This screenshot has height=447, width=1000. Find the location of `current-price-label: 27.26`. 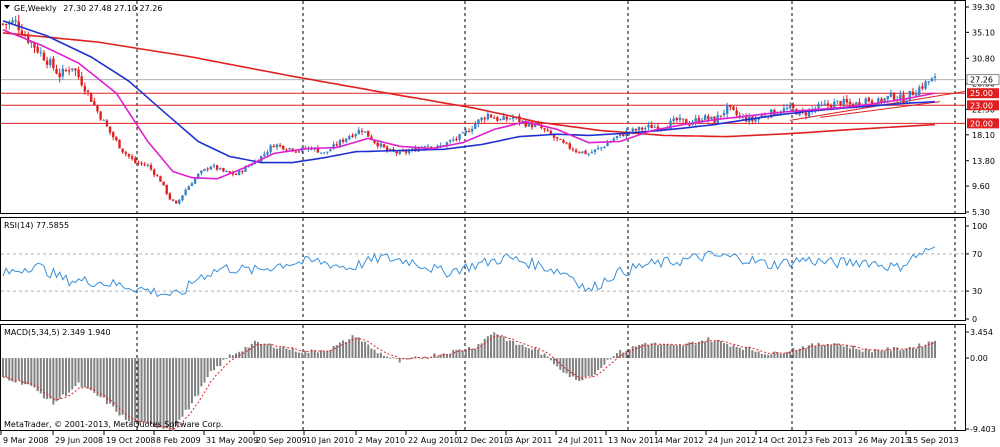

current-price-label: 27.26 is located at coordinates (981, 80).